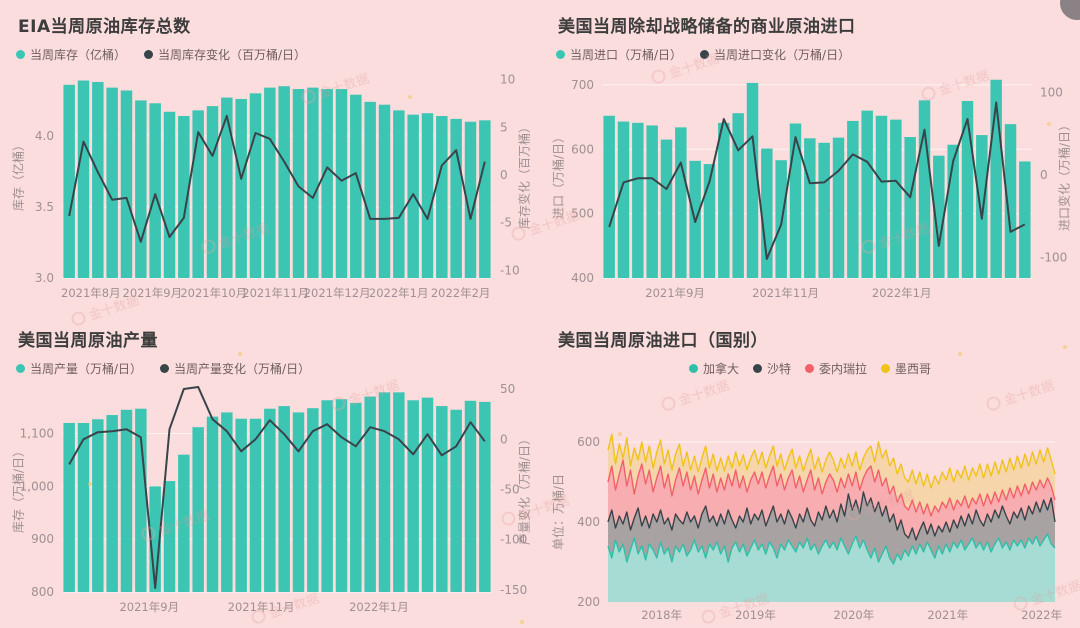 This screenshot has height=628, width=1080. I want to click on chart-title-production: 美国当周原油产量, so click(88, 341).